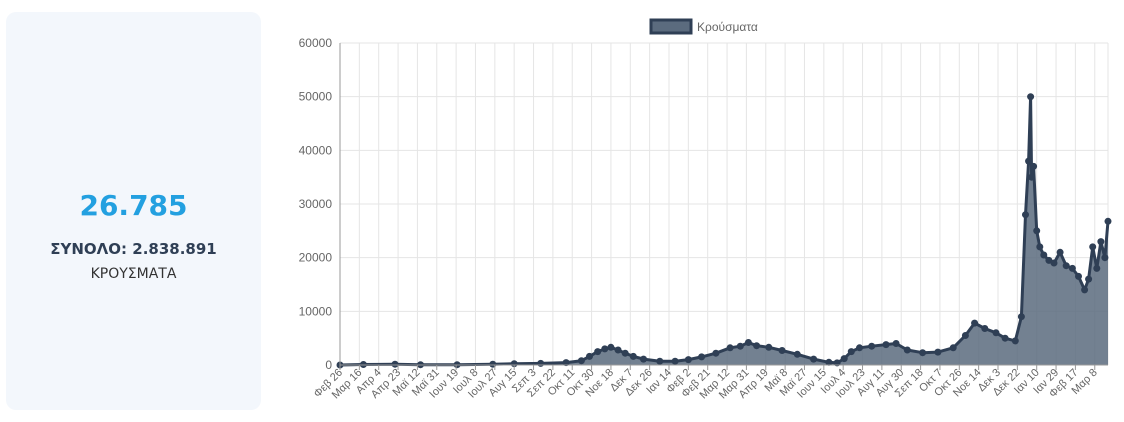 This screenshot has height=422, width=1124. Describe the element at coordinates (328, 365) in the screenshot. I see `y-tick-label: 0` at that location.